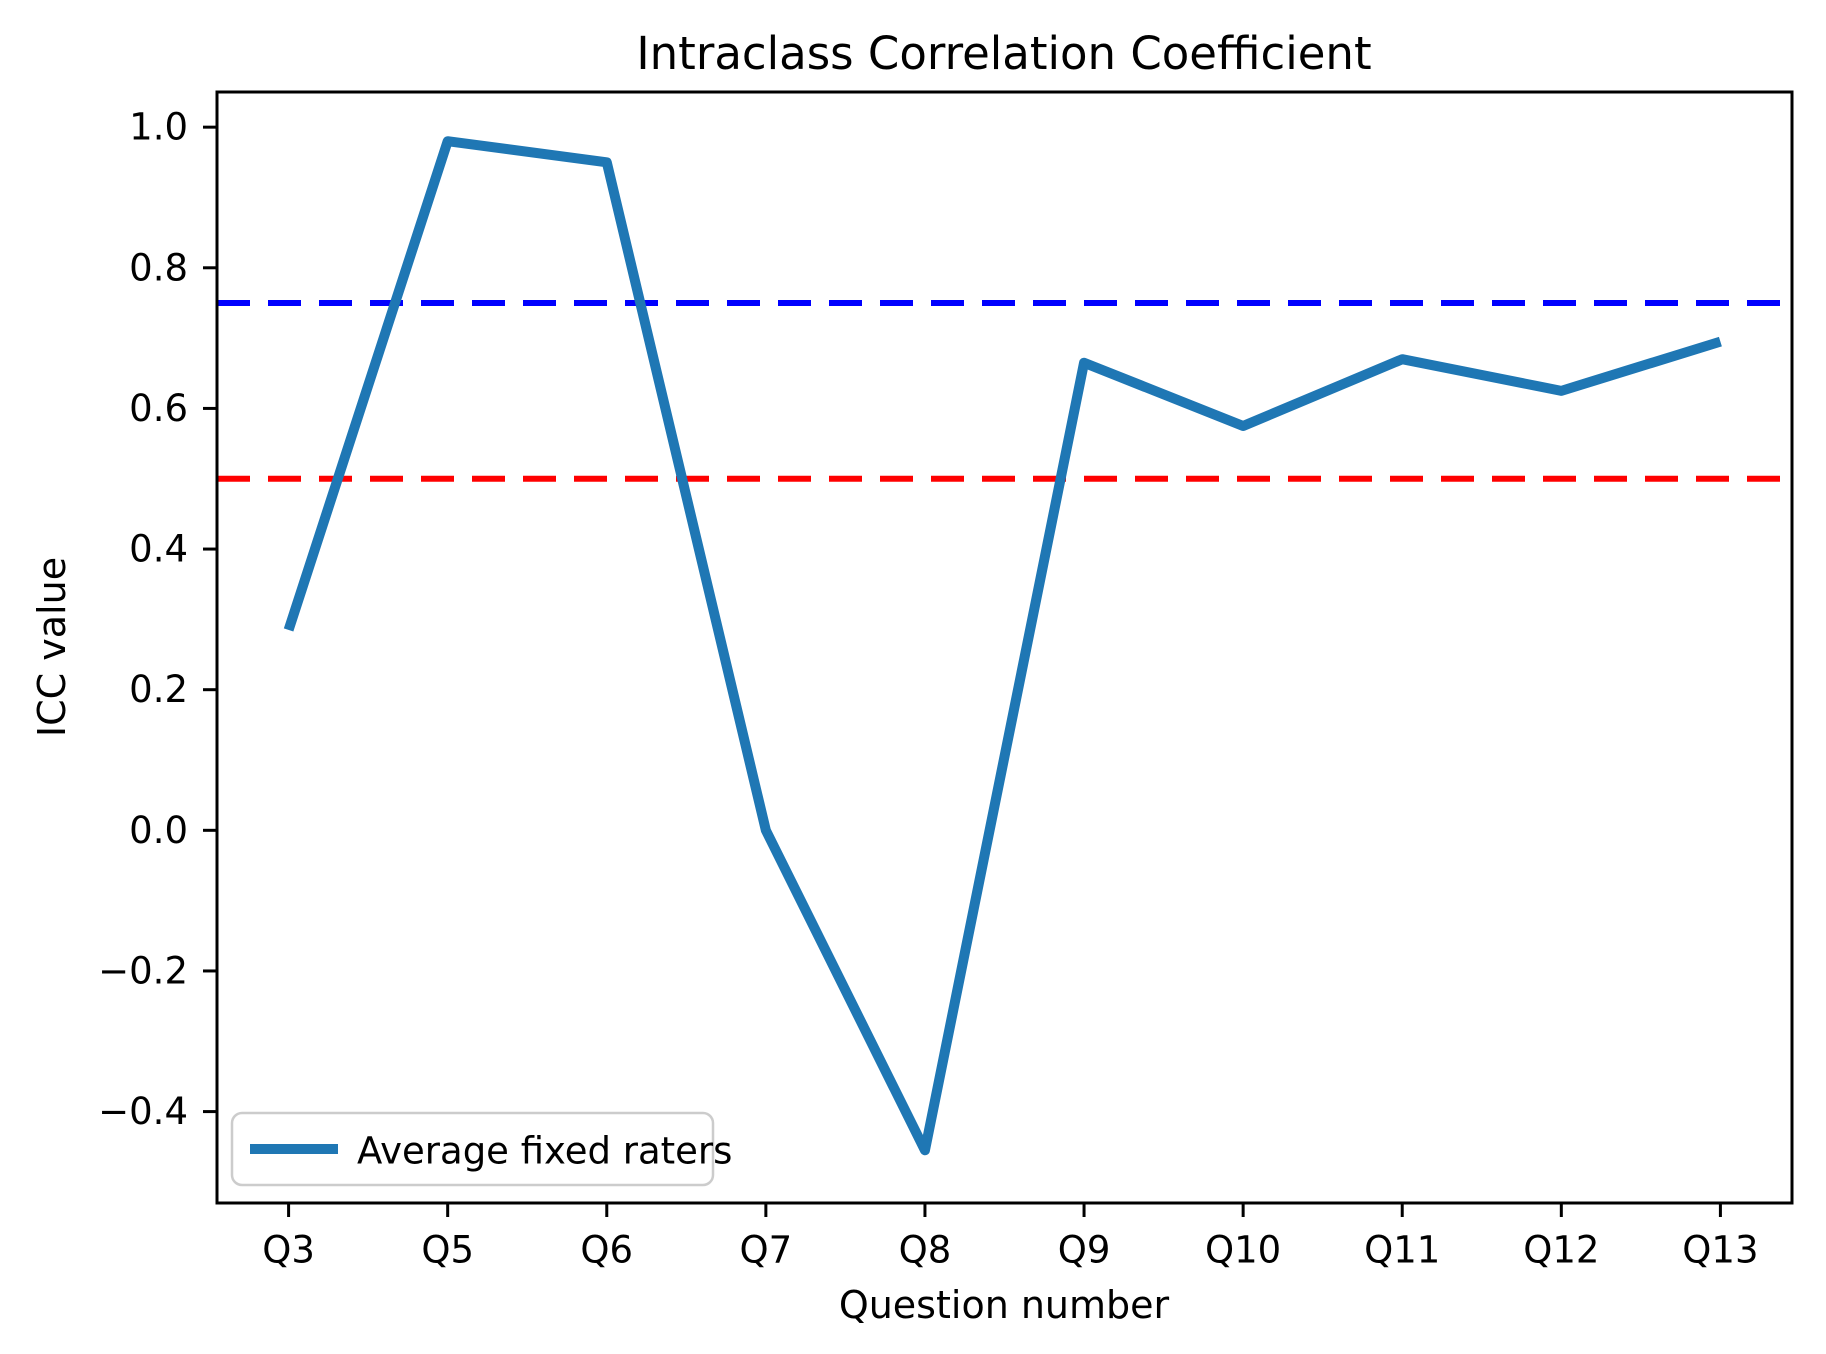 The image size is (1826, 1354). What do you see at coordinates (925, 1250) in the screenshot?
I see `x-tick-label-Q8: Q8` at bounding box center [925, 1250].